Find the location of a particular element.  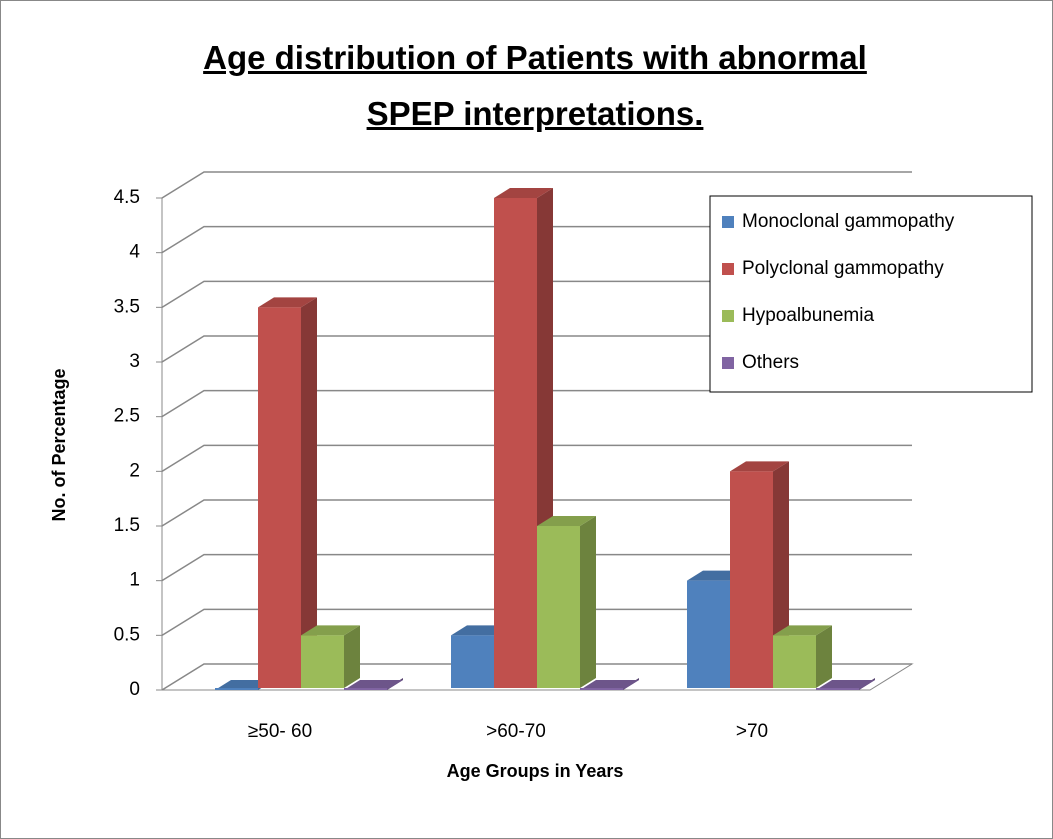

y-tick-label: 4 is located at coordinates (134, 252).